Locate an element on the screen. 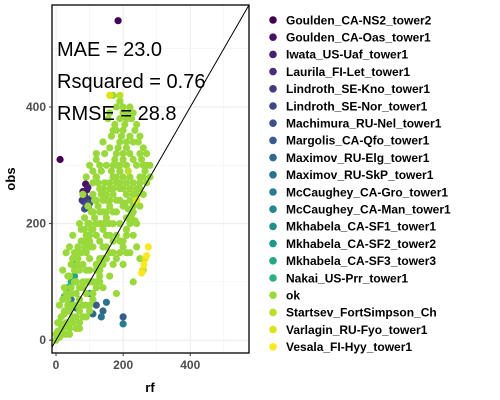 Image resolution: width=500 pixels, height=400 pixels. legend-label: ok is located at coordinates (293, 296).